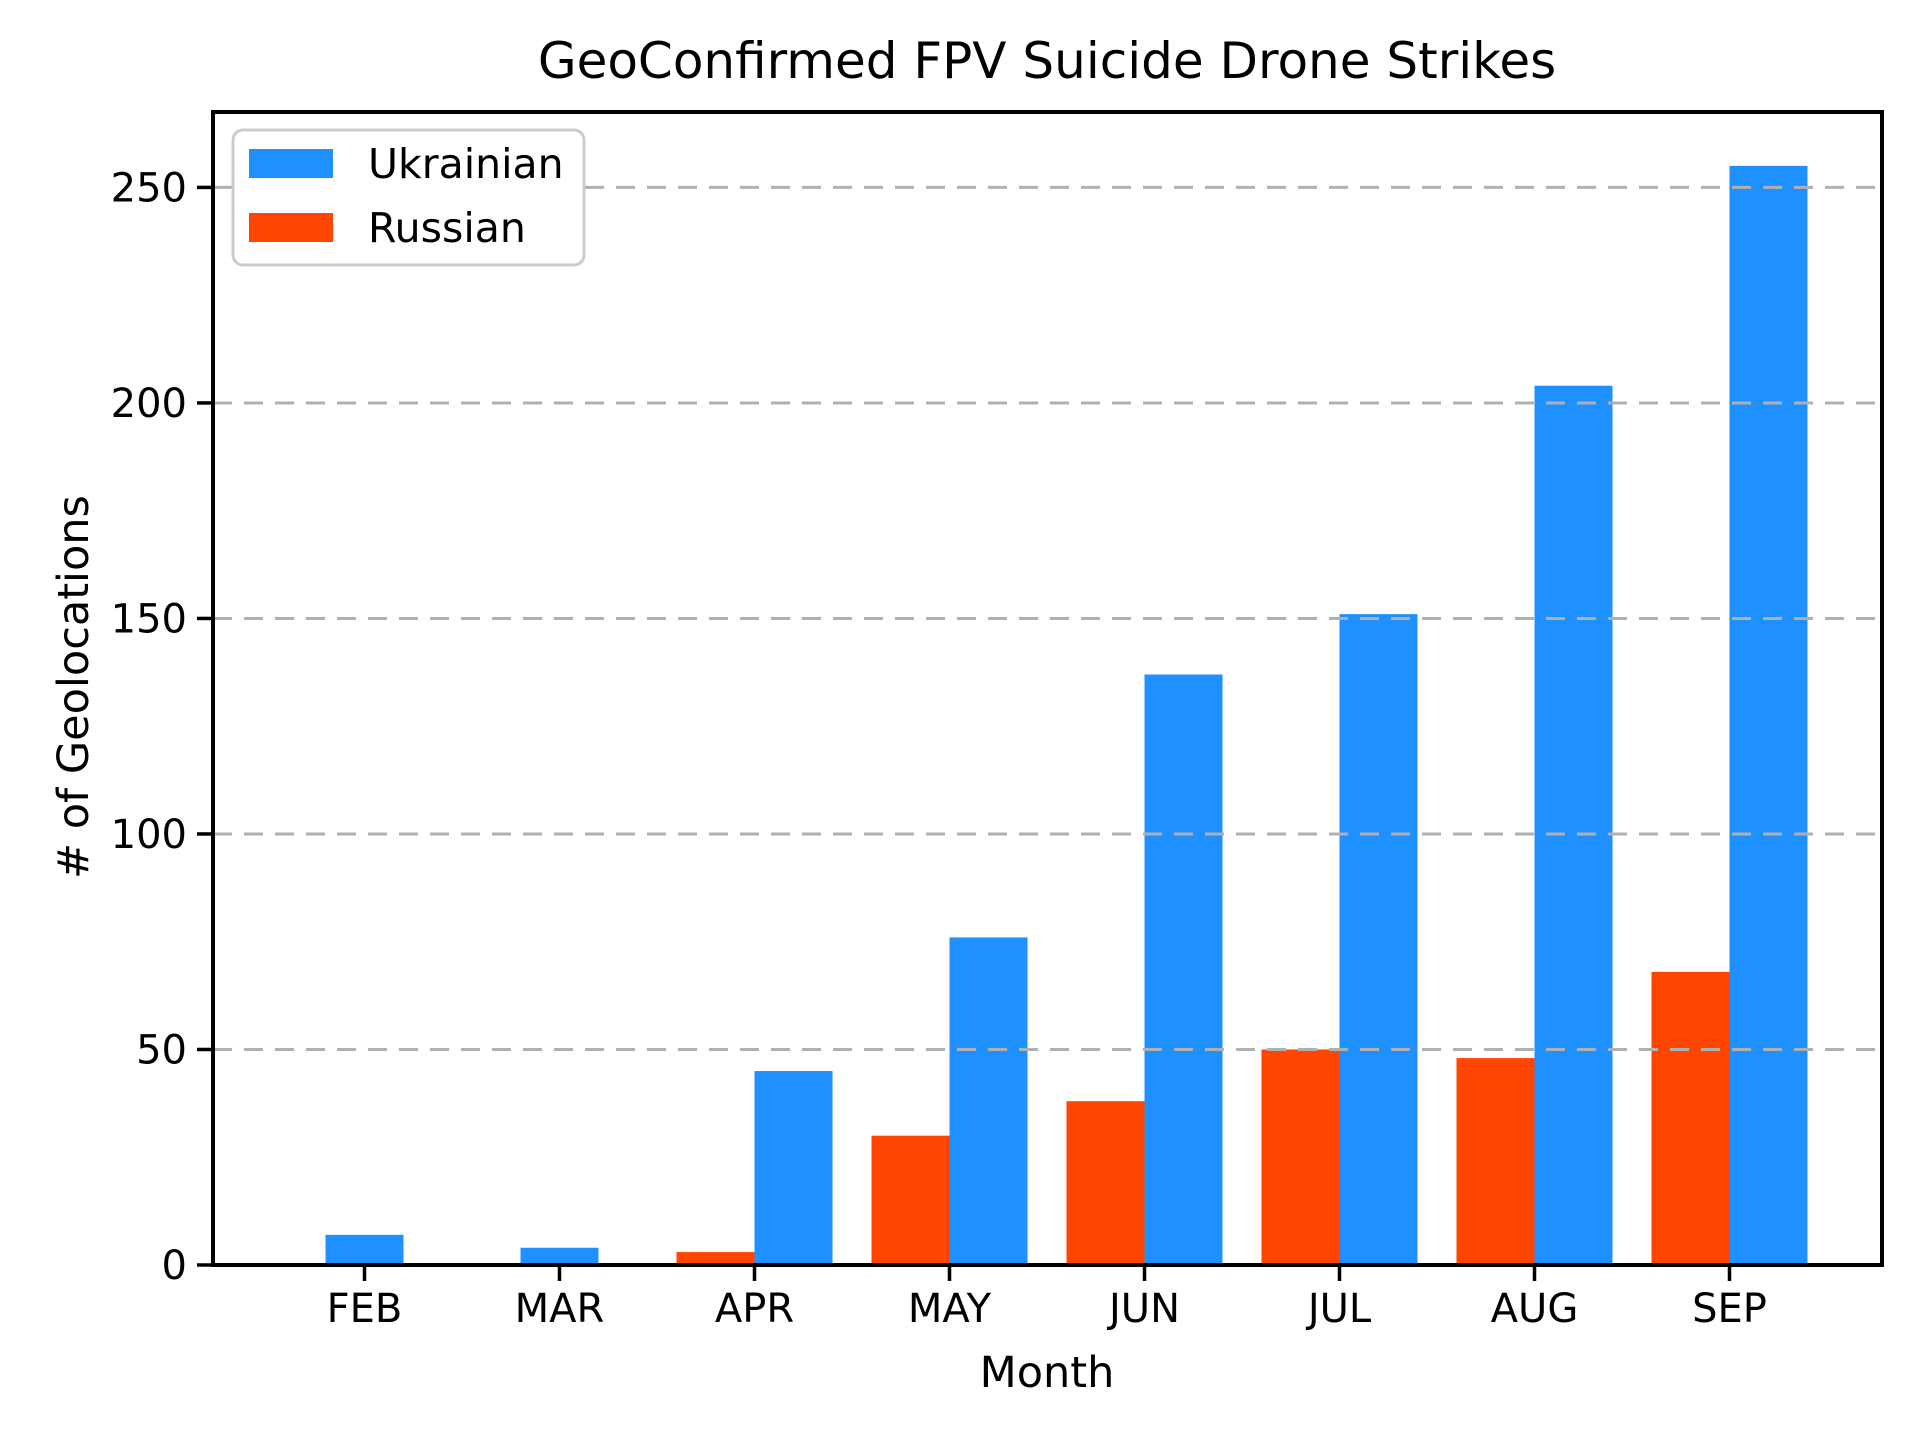 The height and width of the screenshot is (1440, 1920). Describe the element at coordinates (174, 1266) in the screenshot. I see `y-tick-label-0: 0` at that location.